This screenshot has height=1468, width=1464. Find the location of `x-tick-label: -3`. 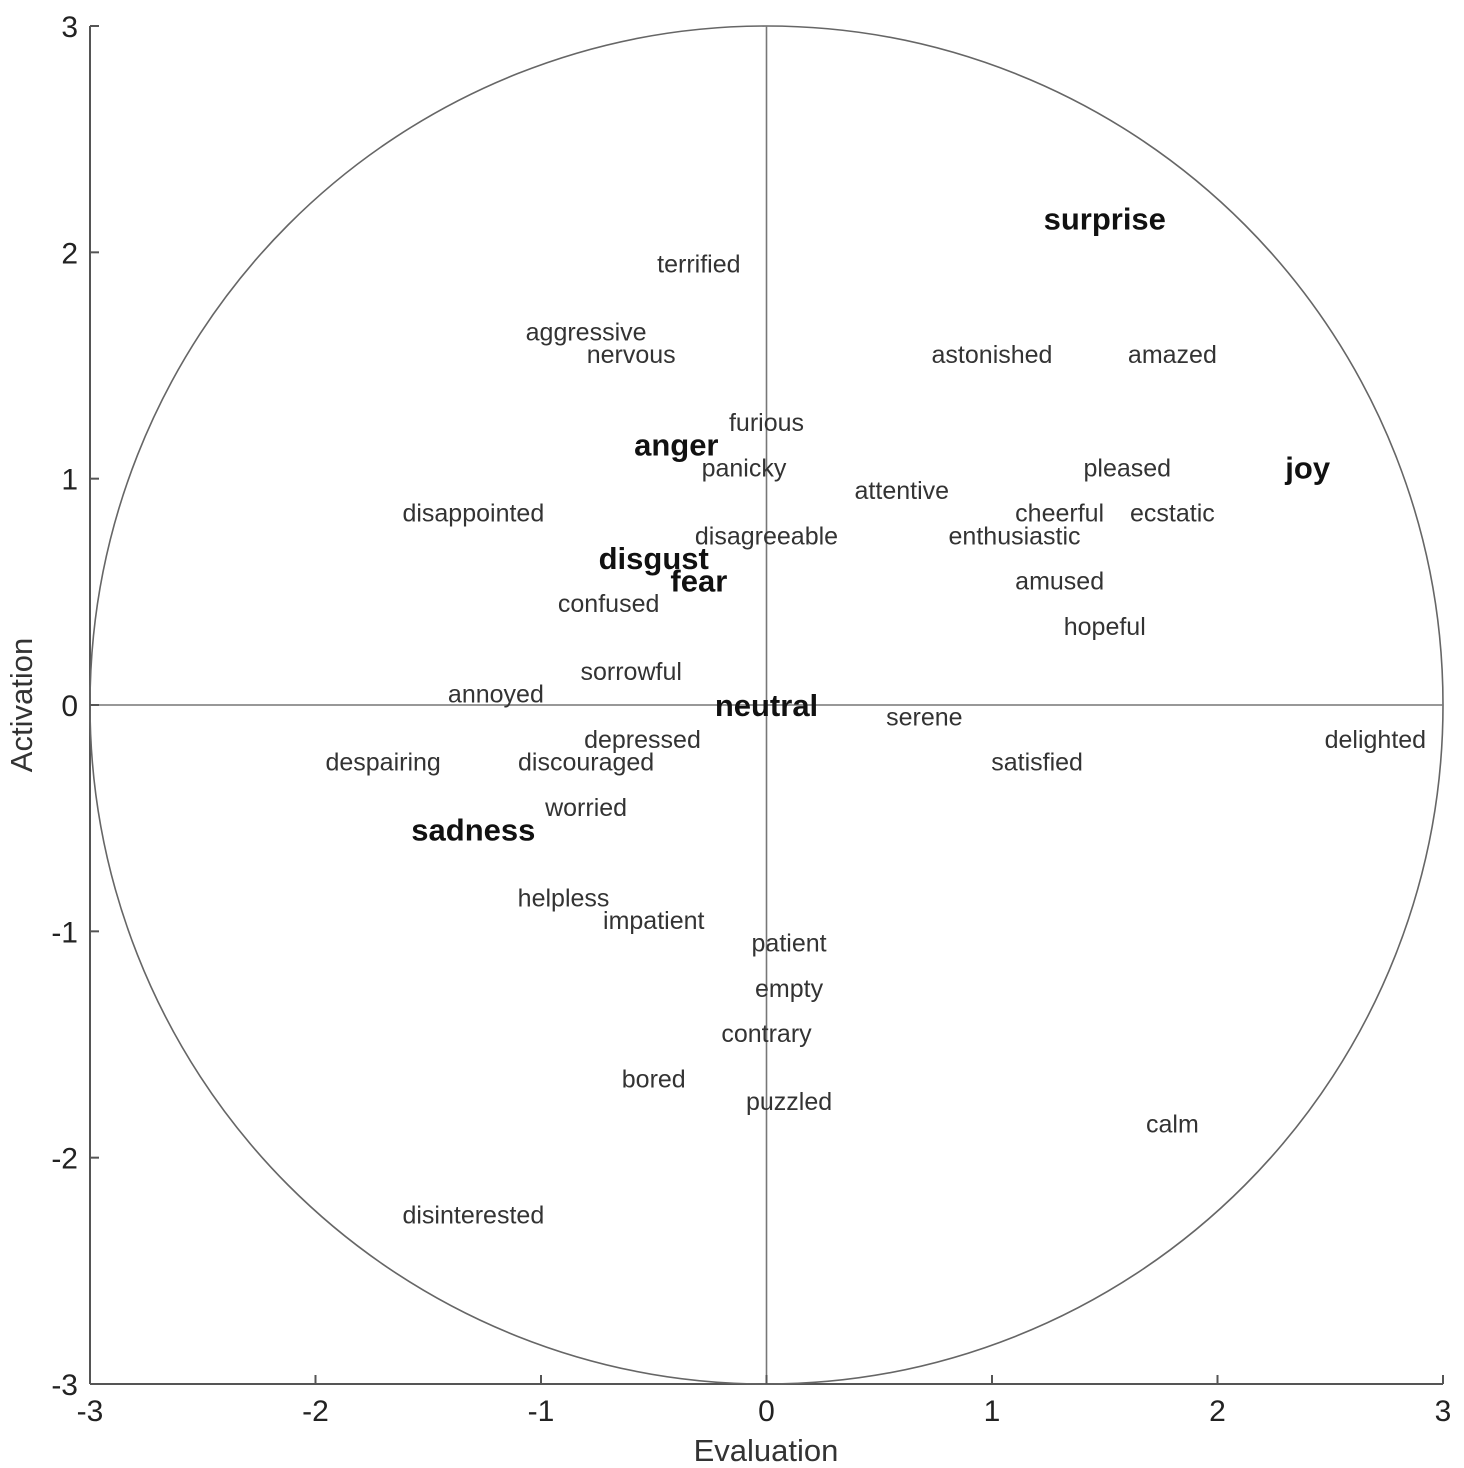

x-tick-label: -3 is located at coordinates (90, 1411).